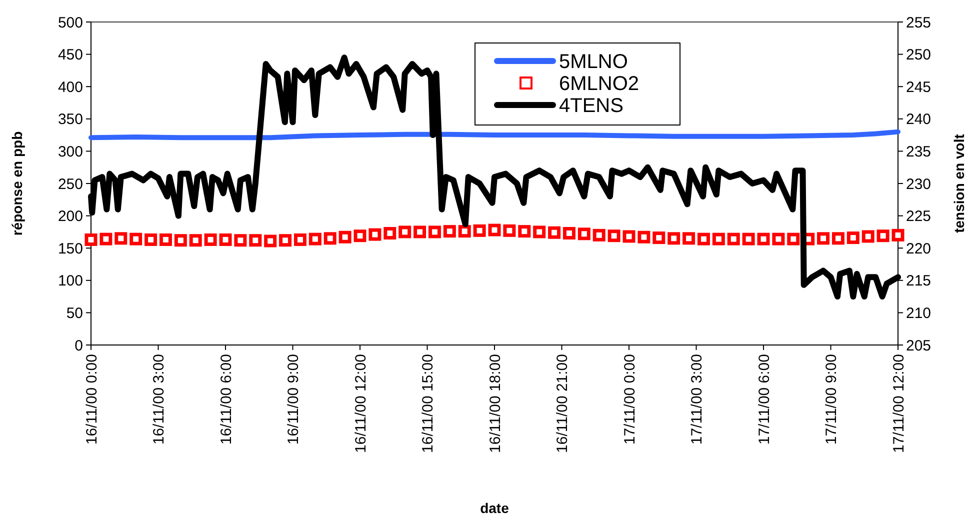 This screenshot has height=521, width=974. Describe the element at coordinates (919, 249) in the screenshot. I see `y2-tick-label: 220` at that location.